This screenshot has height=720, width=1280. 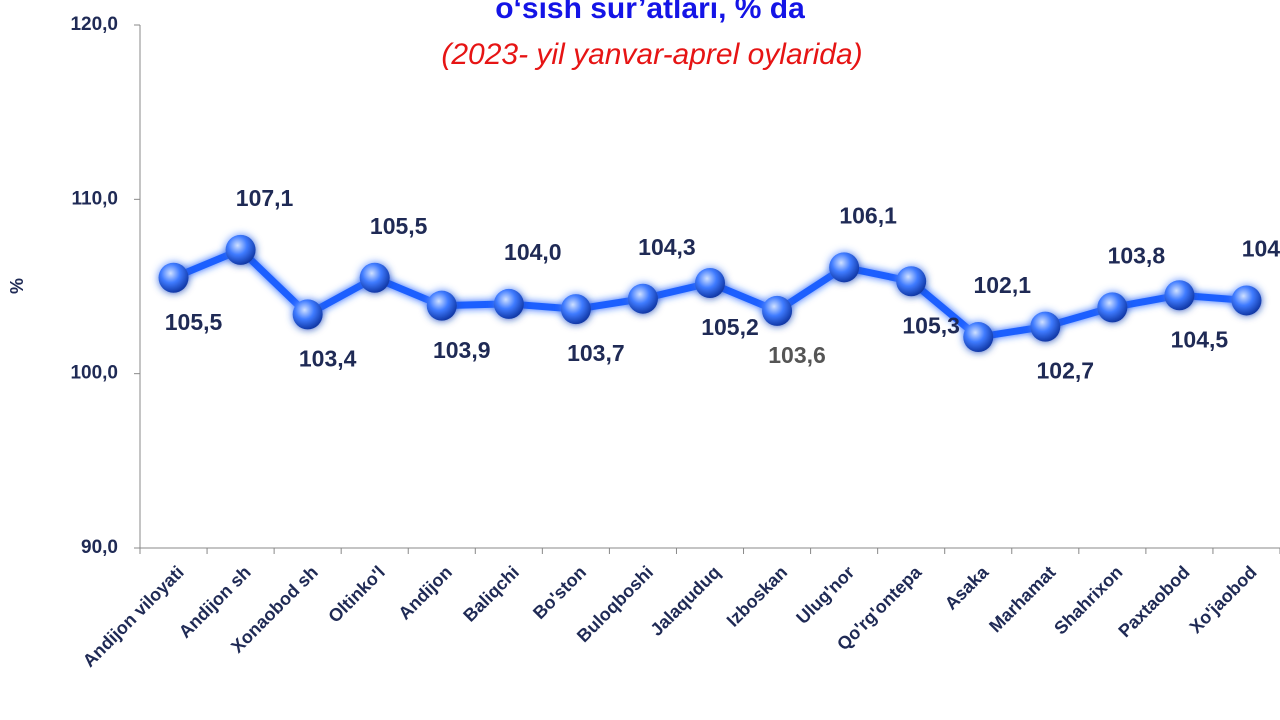 What do you see at coordinates (667, 247) in the screenshot?
I see `data-label: 104,3` at bounding box center [667, 247].